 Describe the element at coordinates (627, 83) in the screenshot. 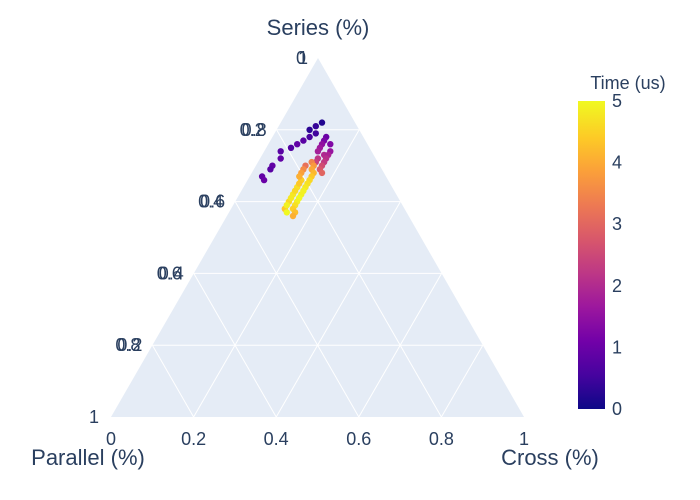

I see `colorbar-title: Time (us)` at that location.